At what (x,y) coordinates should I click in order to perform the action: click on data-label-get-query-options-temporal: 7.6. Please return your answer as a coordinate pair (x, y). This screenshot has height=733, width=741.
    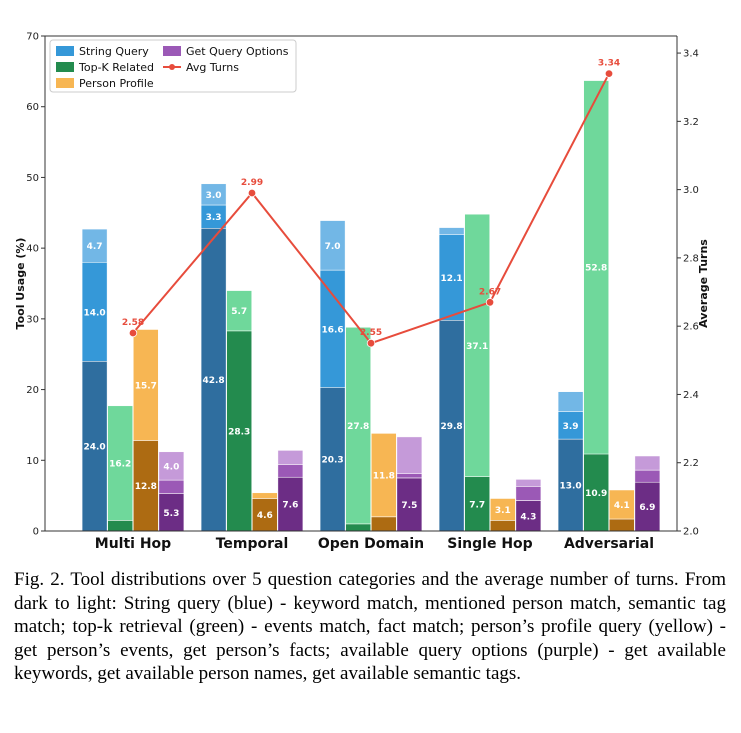
    Looking at the image, I should click on (290, 506).